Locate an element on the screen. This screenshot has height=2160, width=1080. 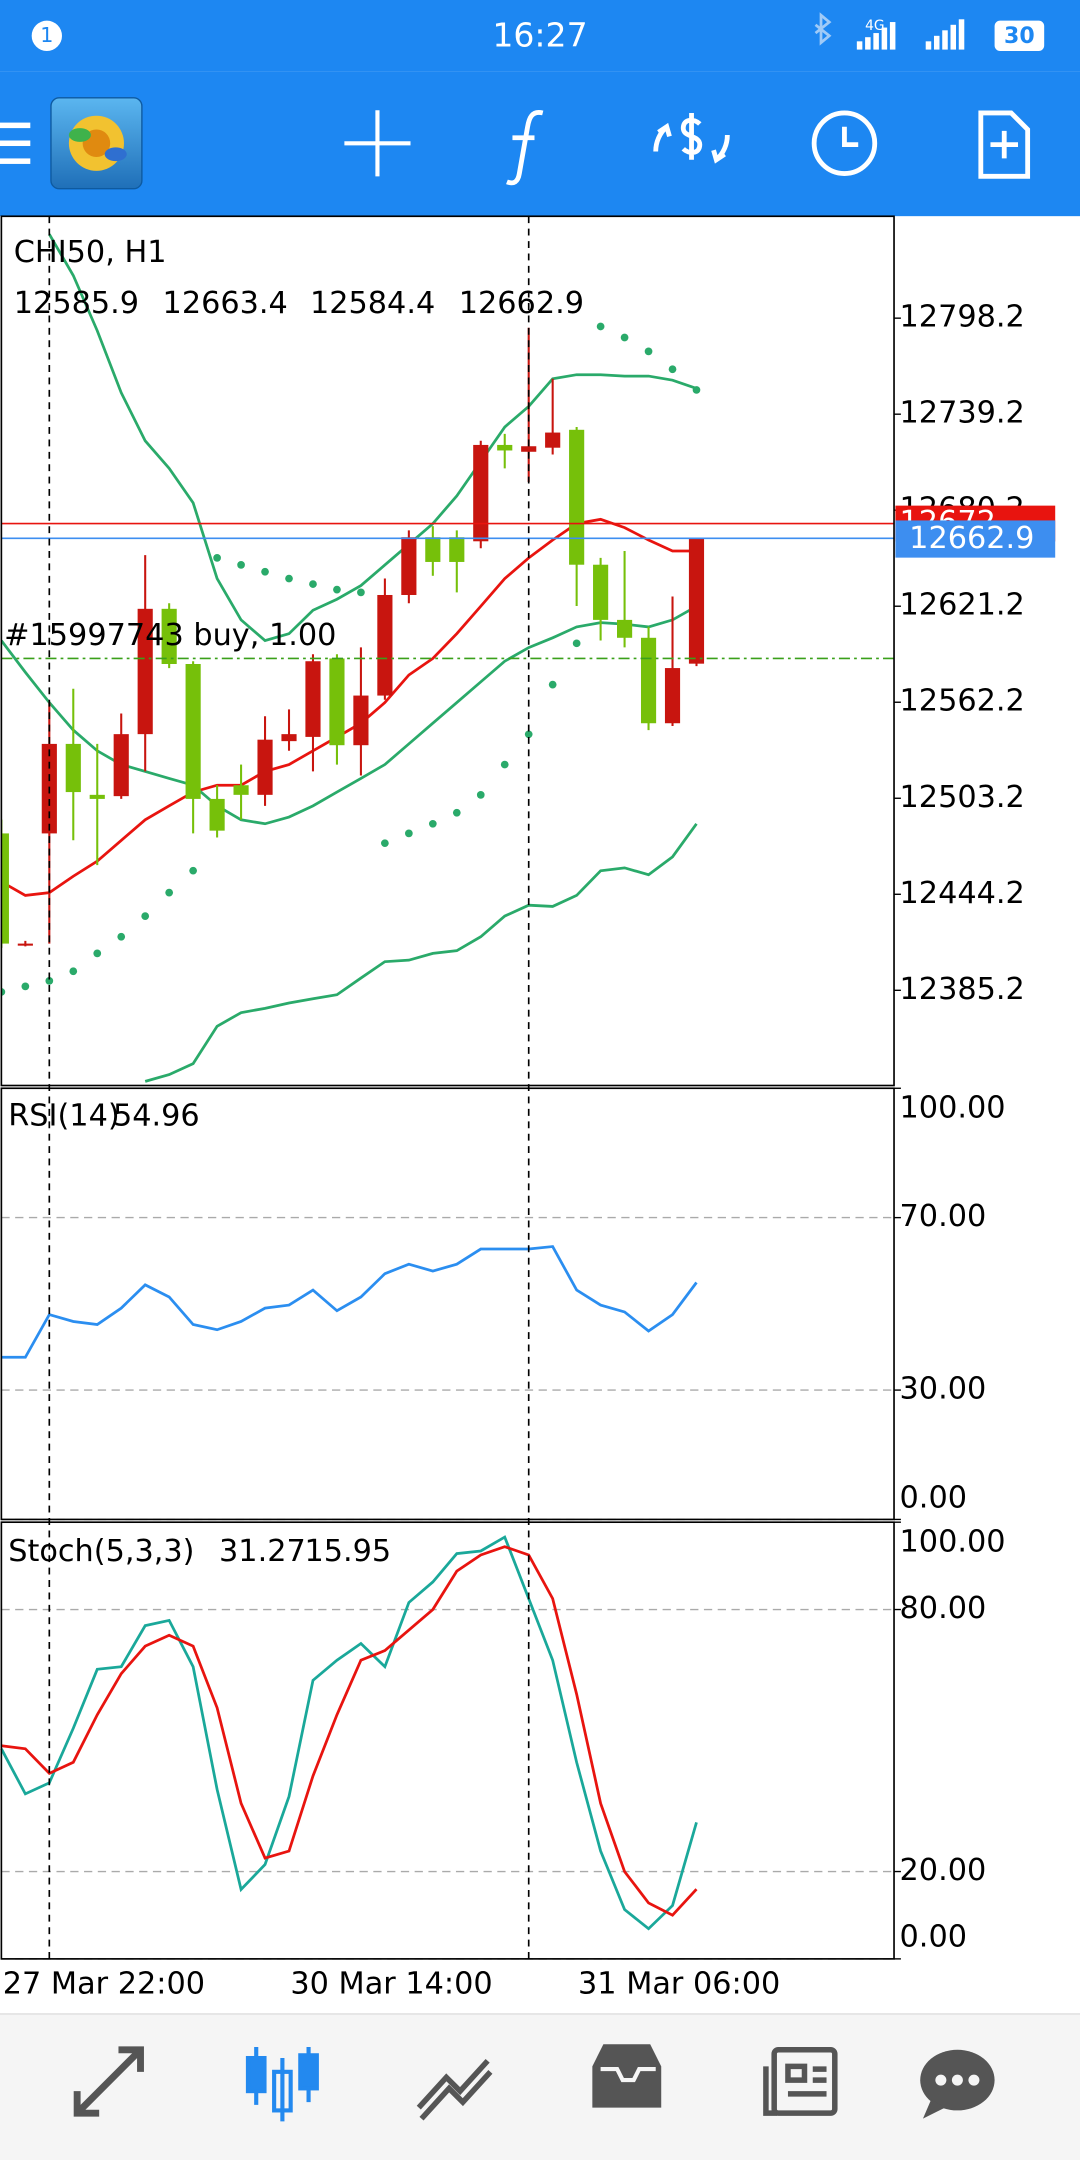
ohlc-high: 12663.4 is located at coordinates (225, 303).